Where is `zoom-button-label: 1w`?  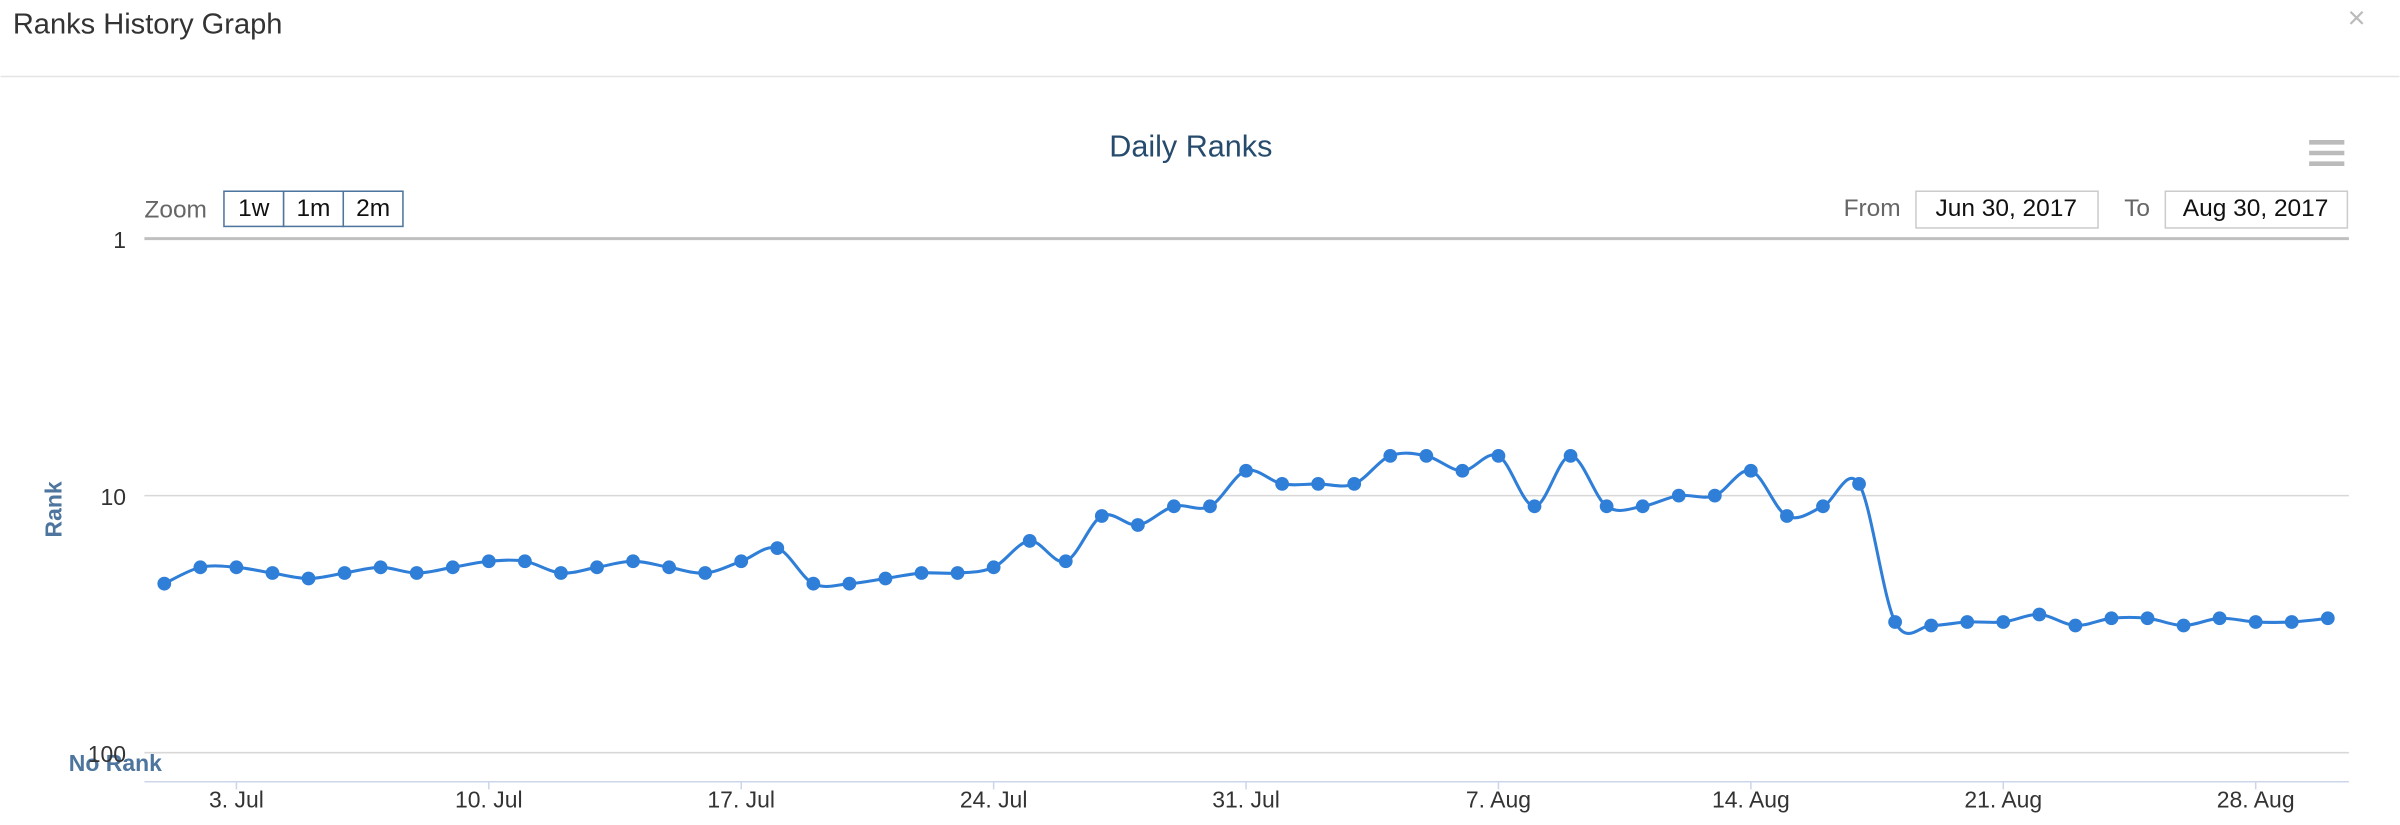 zoom-button-label: 1w is located at coordinates (254, 208).